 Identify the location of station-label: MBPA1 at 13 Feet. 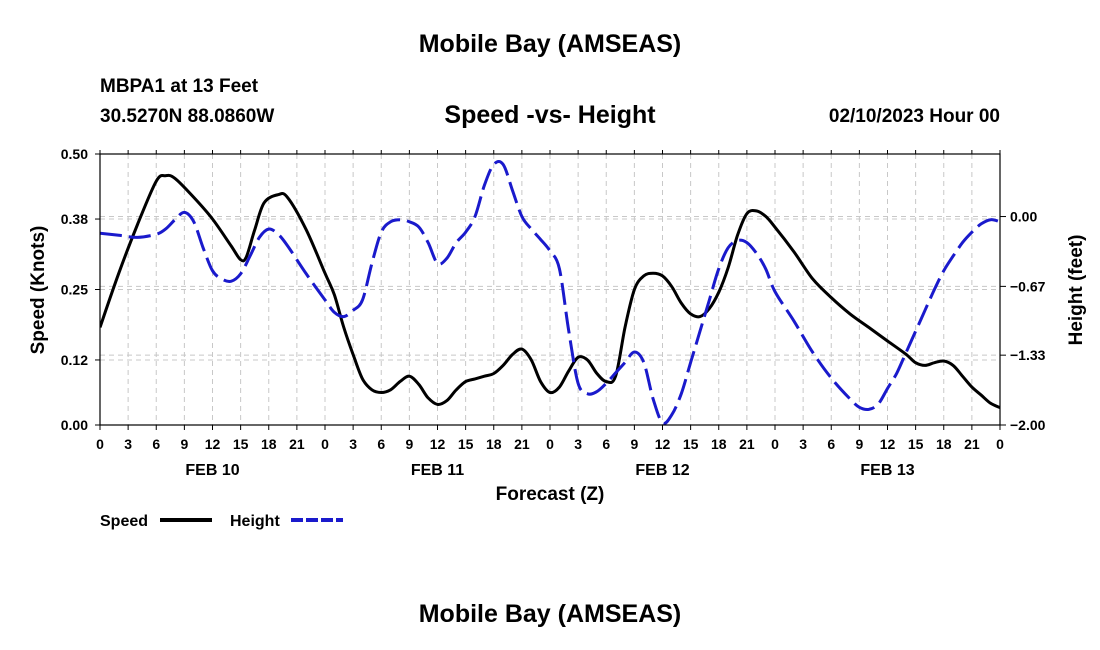
(179, 86).